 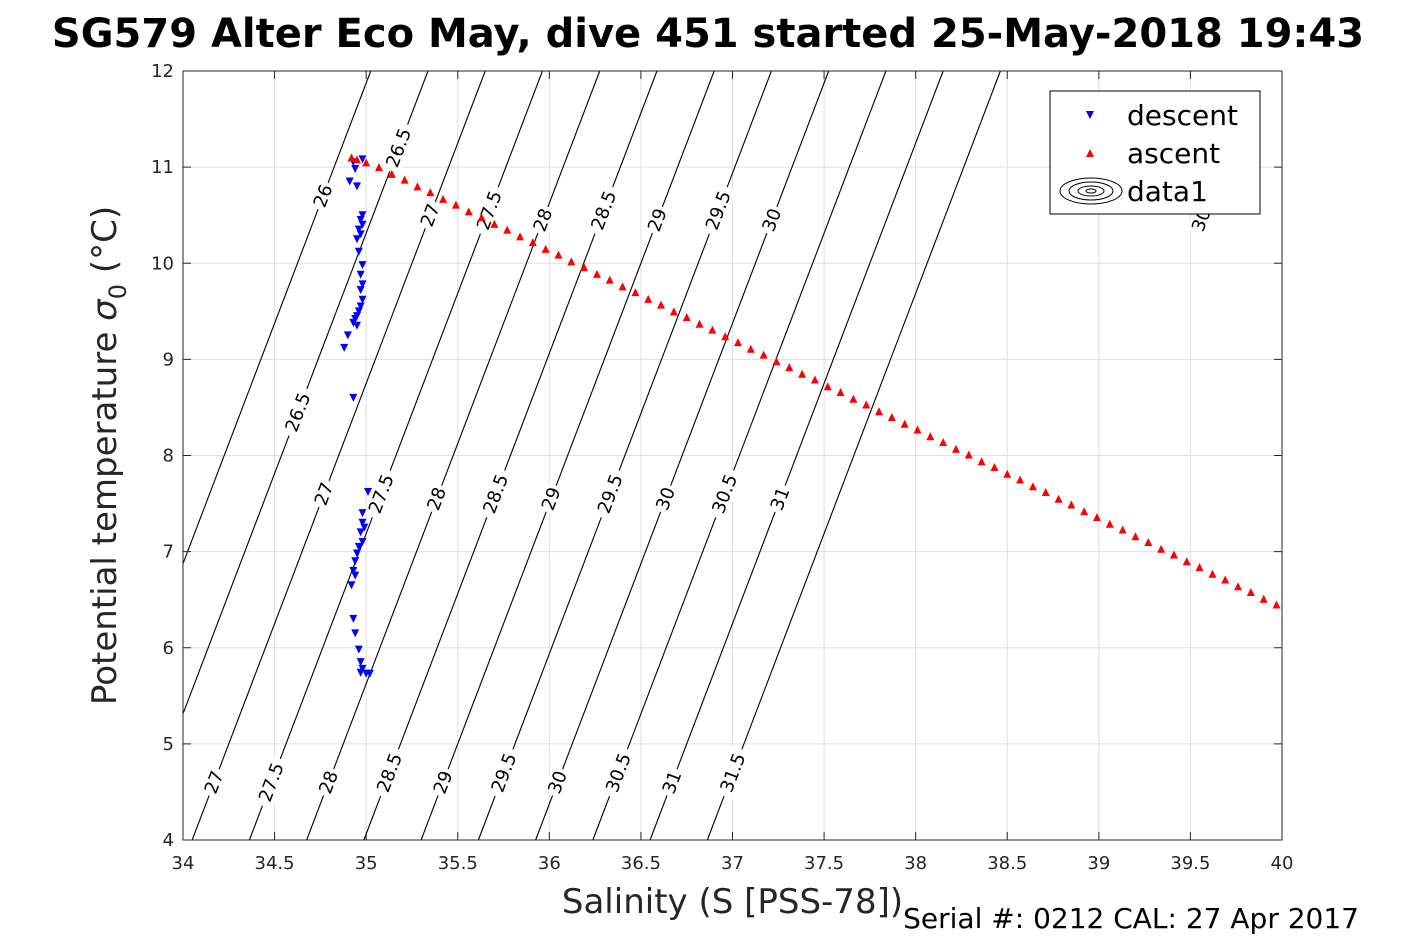 What do you see at coordinates (168, 648) in the screenshot?
I see `y-tick-label: 6` at bounding box center [168, 648].